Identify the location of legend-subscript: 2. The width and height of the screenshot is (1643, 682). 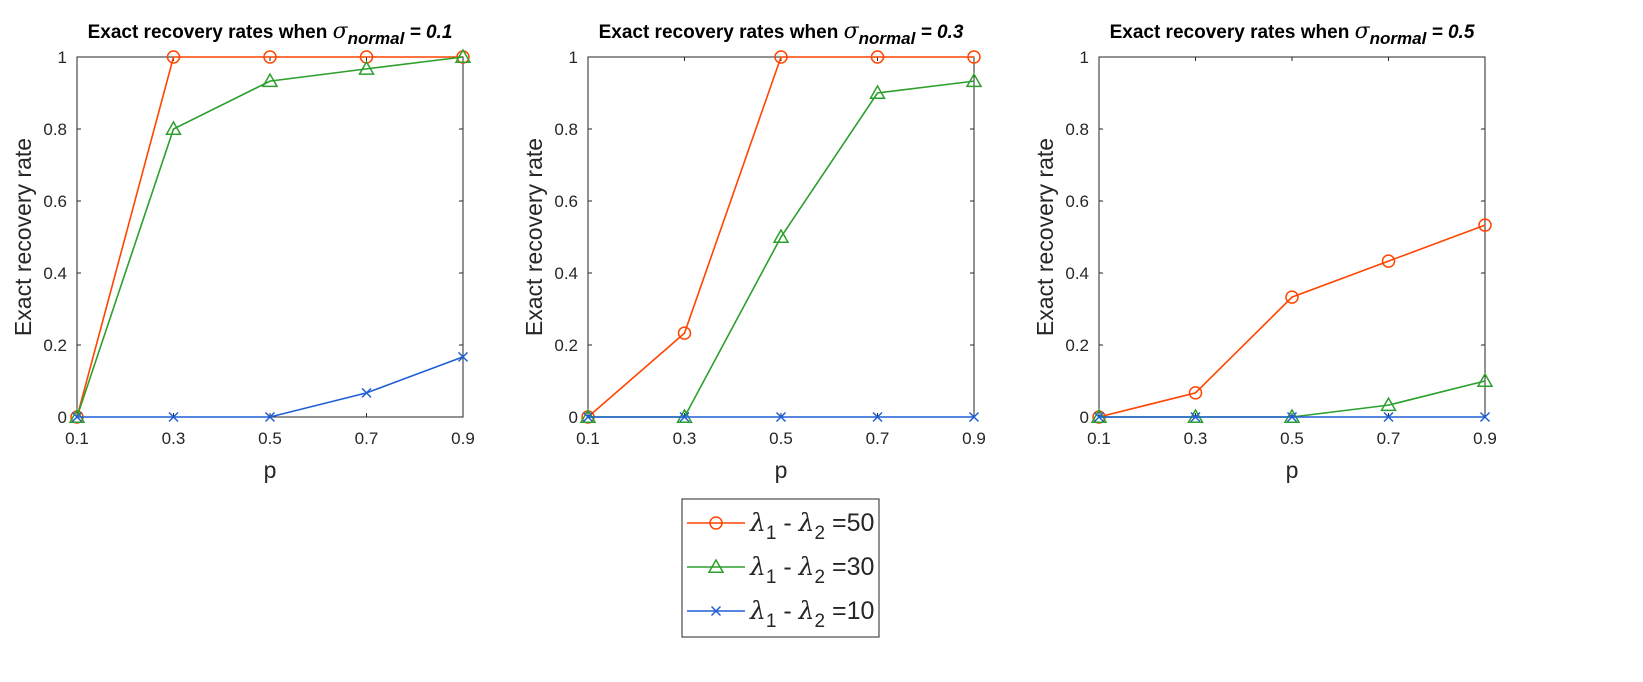
(820, 533).